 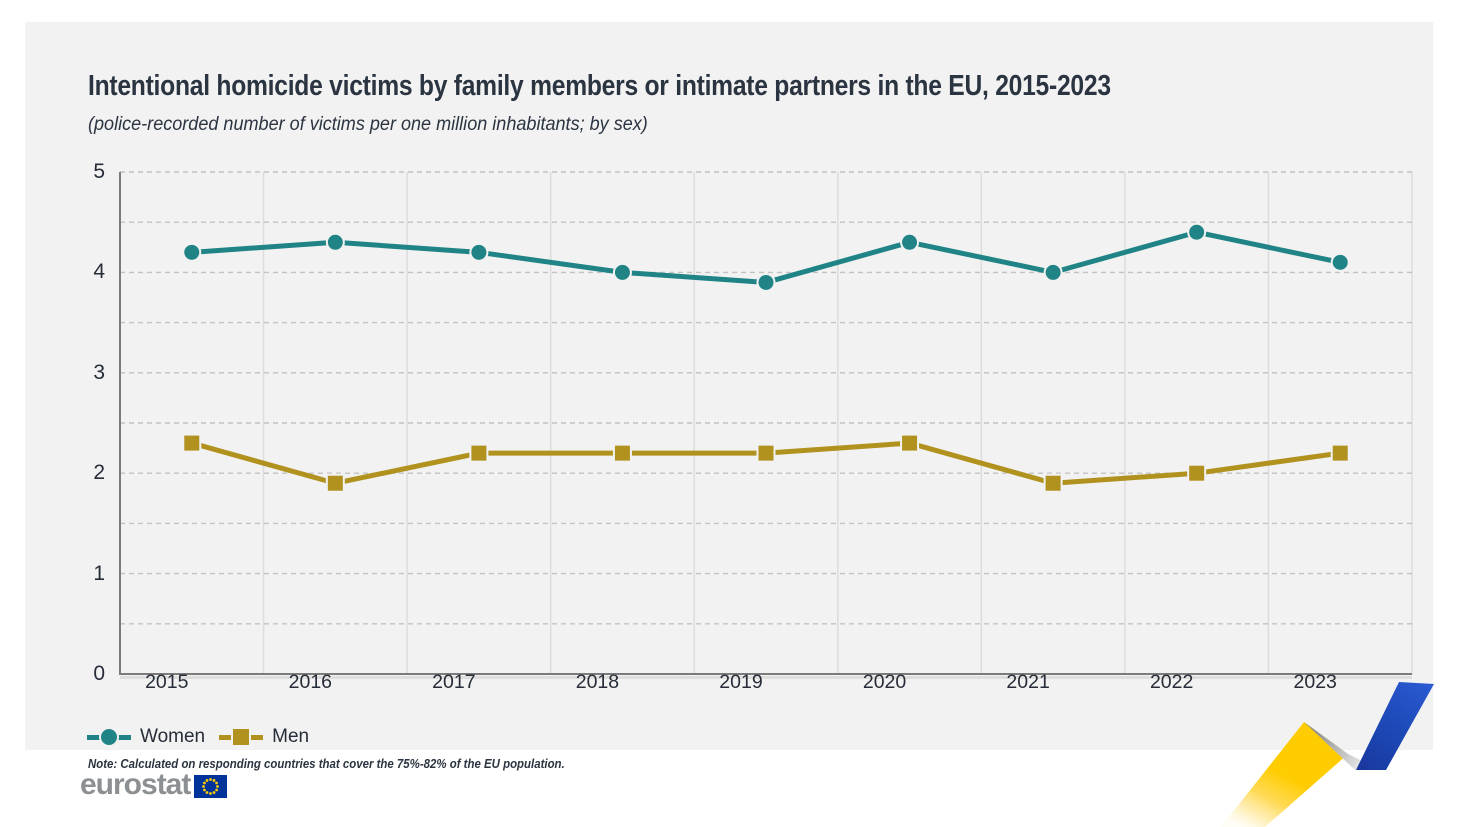 I want to click on x-axis-tick-label: 2016, so click(x=310, y=682).